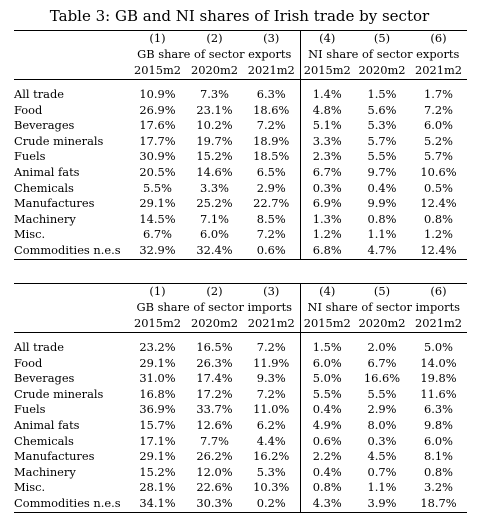  I want to click on ni-share-header: NI share of sector imports, so click(383, 308).